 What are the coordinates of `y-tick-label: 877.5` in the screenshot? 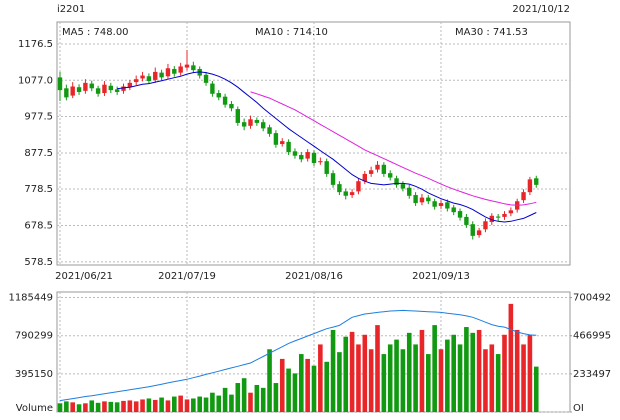 It's located at (38, 153).